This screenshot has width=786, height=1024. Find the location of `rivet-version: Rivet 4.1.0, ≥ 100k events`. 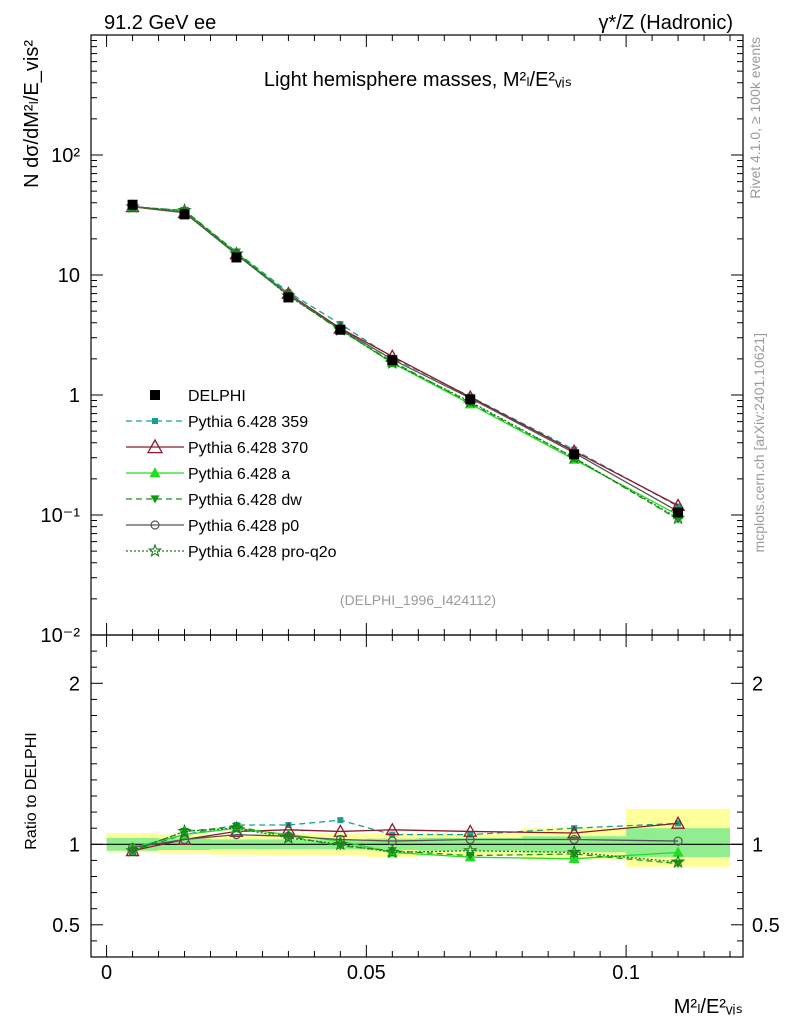

rivet-version: Rivet 4.1.0, ≥ 100k events is located at coordinates (755, 118).